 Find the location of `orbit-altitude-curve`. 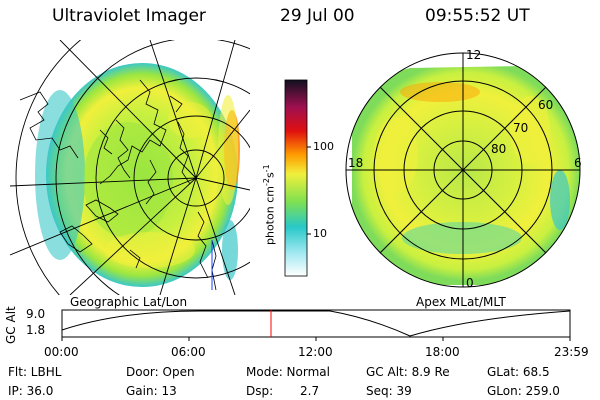

orbit-altitude-curve is located at coordinates (316, 323).